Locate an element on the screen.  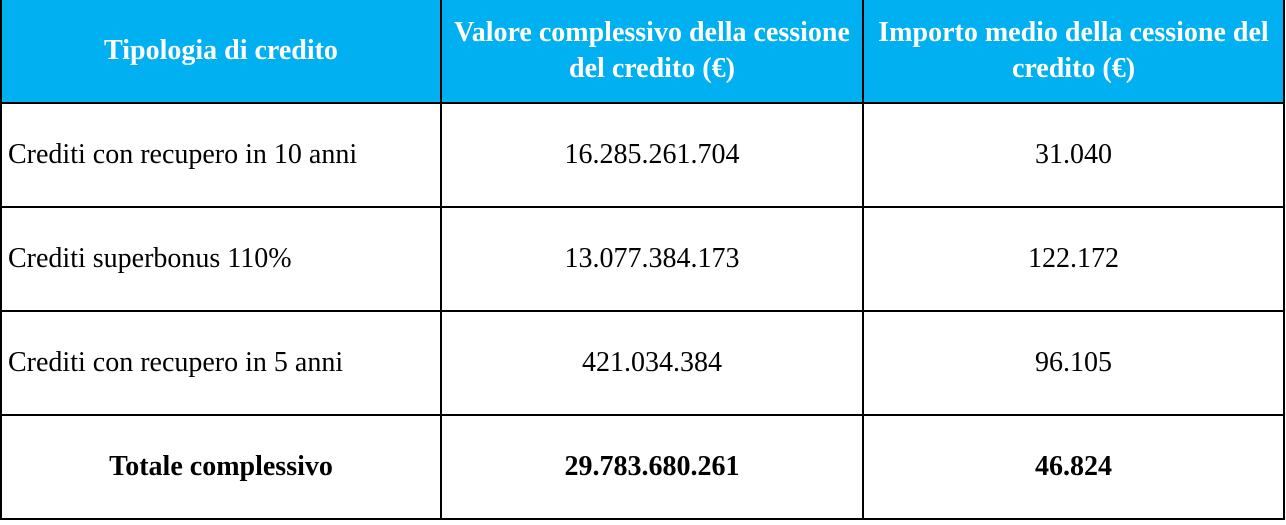
total-importo: 46.824 is located at coordinates (1073, 467).